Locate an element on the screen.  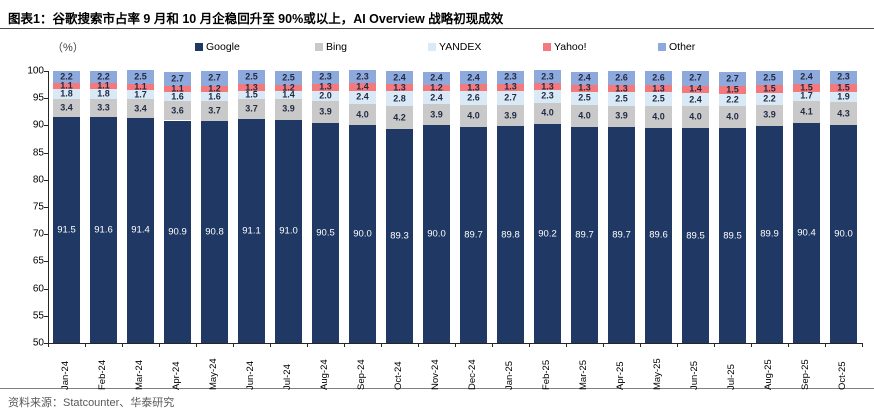
x-tick-label: Oct-24 is located at coordinates (398, 375).